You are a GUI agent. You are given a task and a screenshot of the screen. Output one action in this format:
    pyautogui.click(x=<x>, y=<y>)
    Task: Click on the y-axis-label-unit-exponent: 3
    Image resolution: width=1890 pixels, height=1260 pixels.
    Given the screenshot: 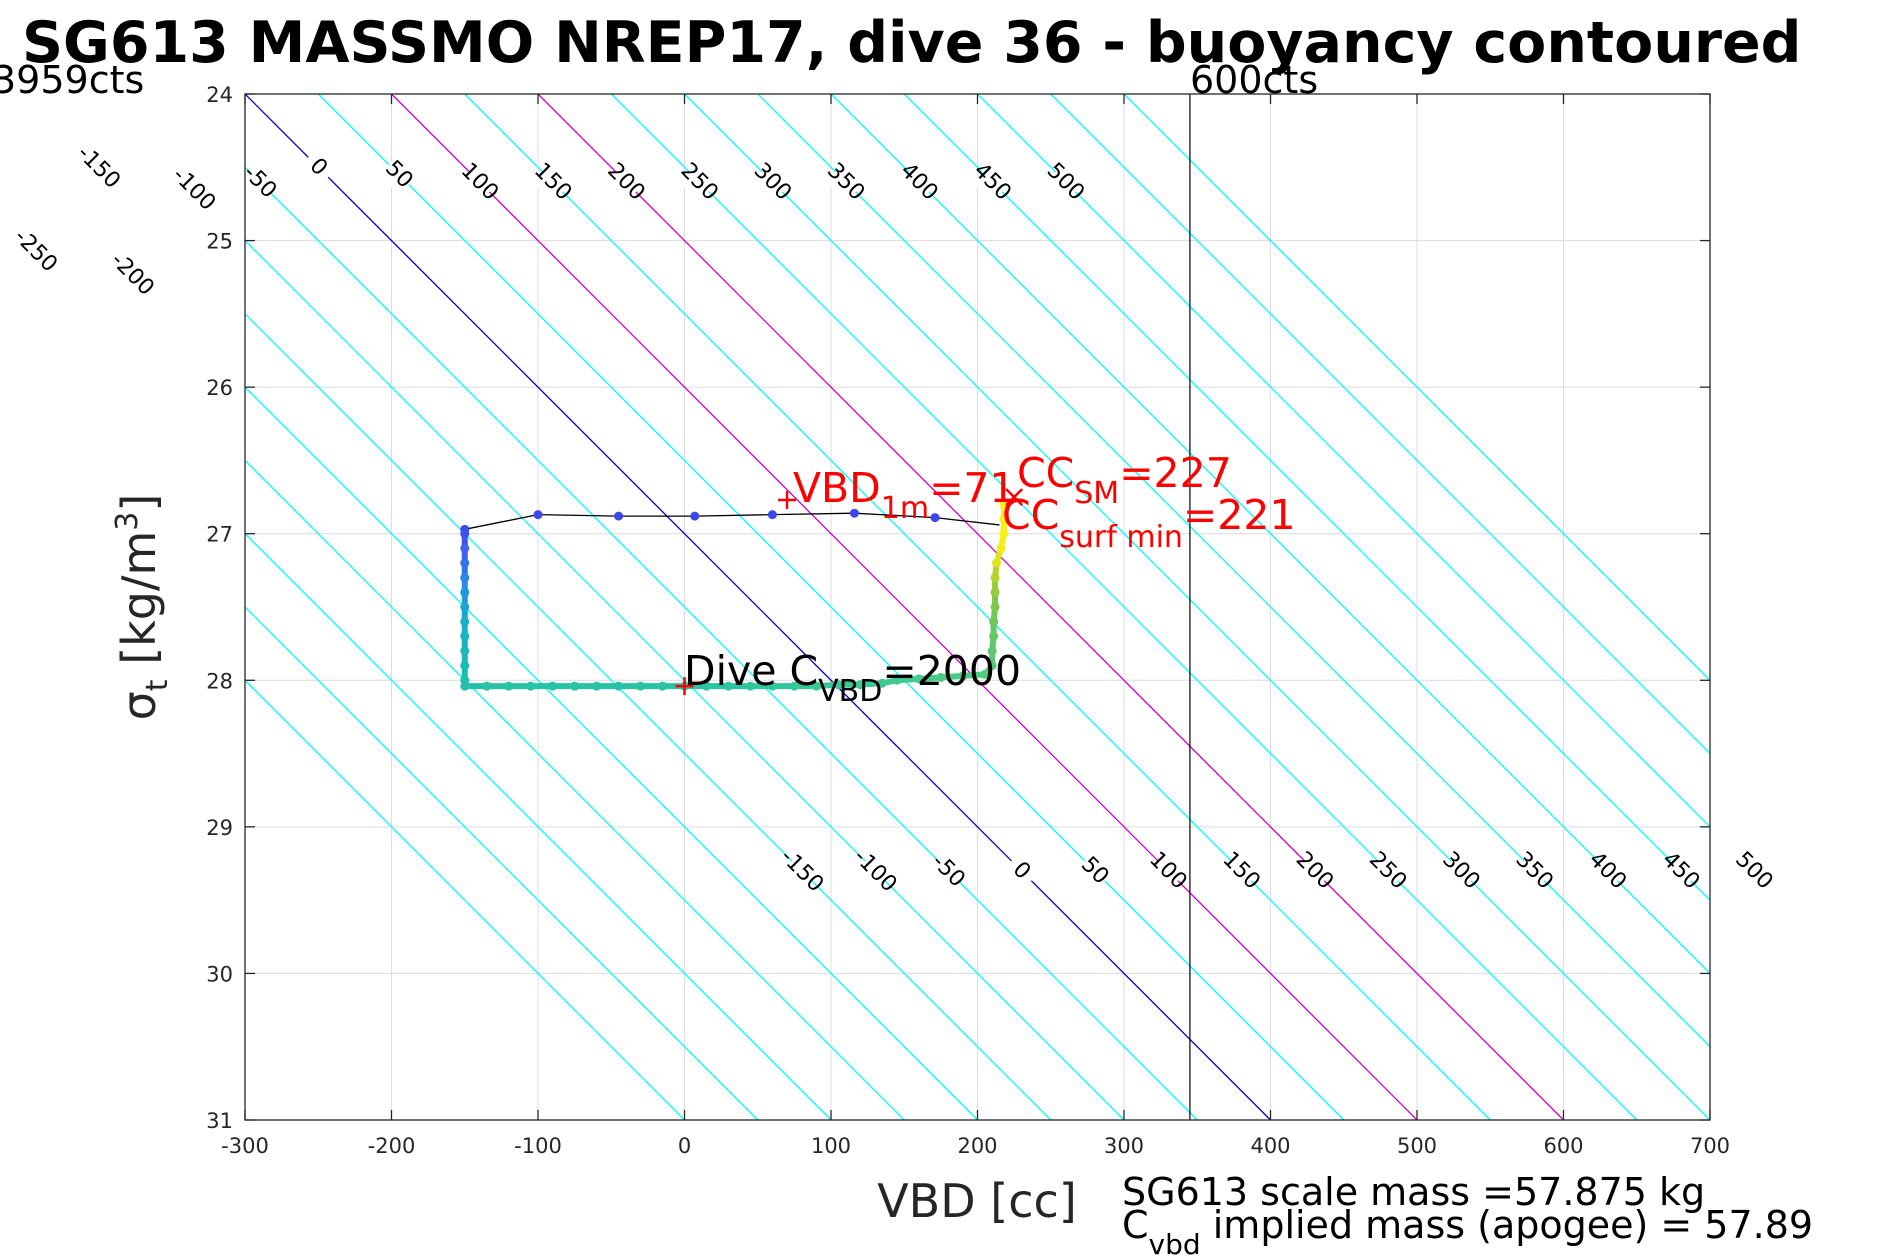 What is the action you would take?
    pyautogui.click(x=127, y=521)
    